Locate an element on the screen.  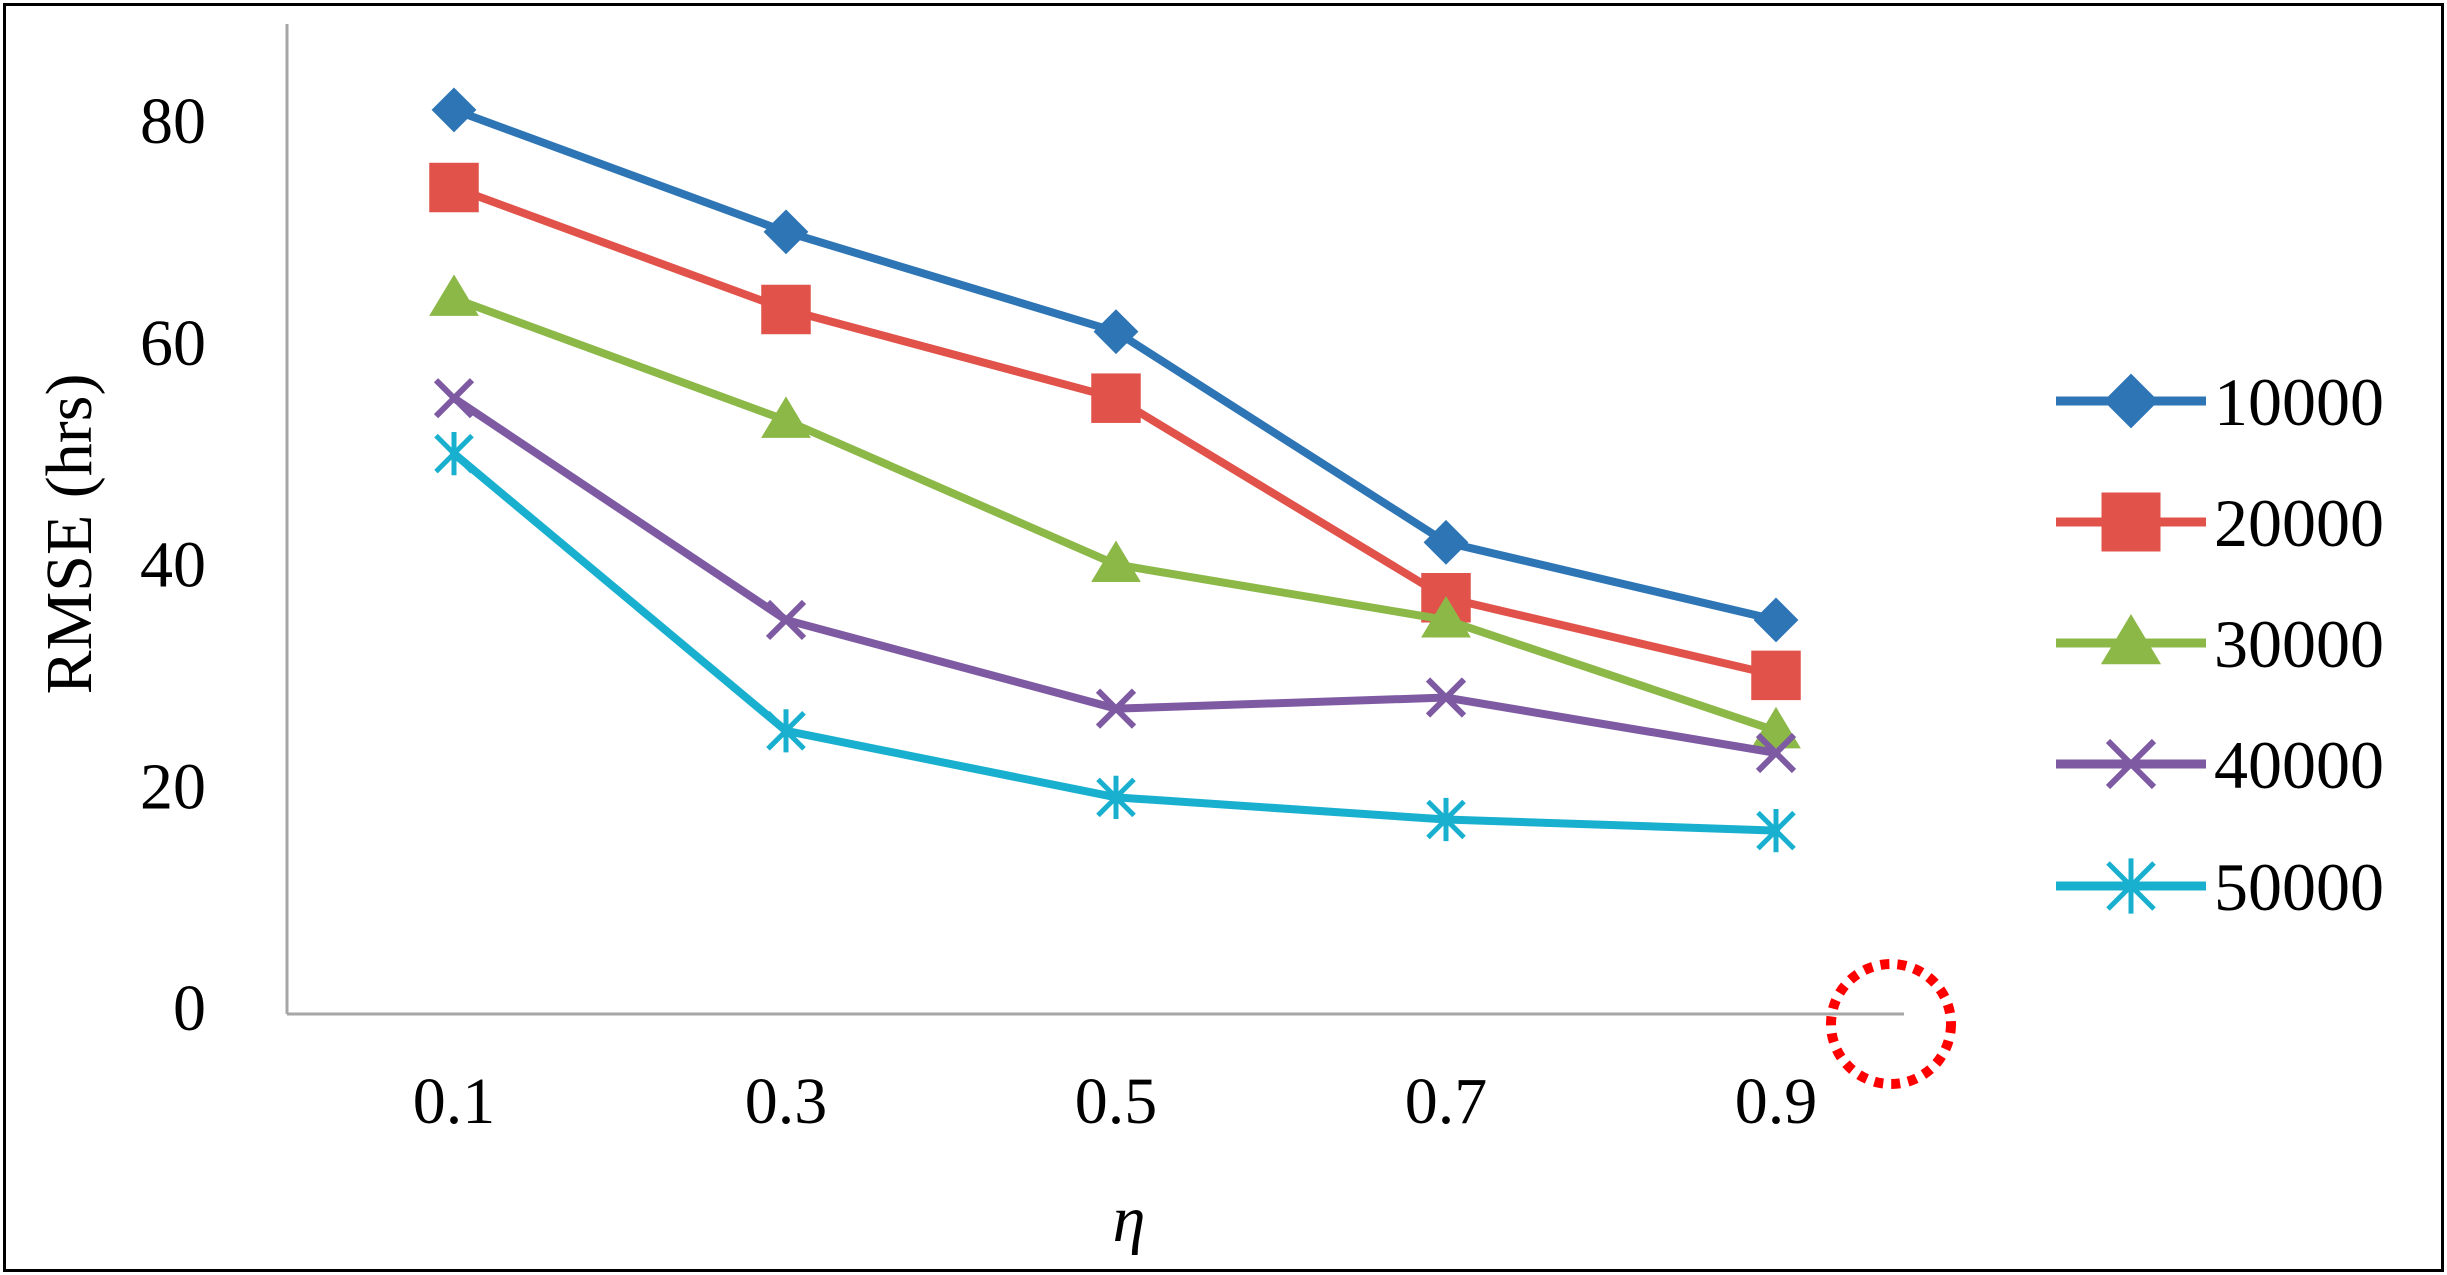
legend-label: 40000 is located at coordinates (2299, 765).